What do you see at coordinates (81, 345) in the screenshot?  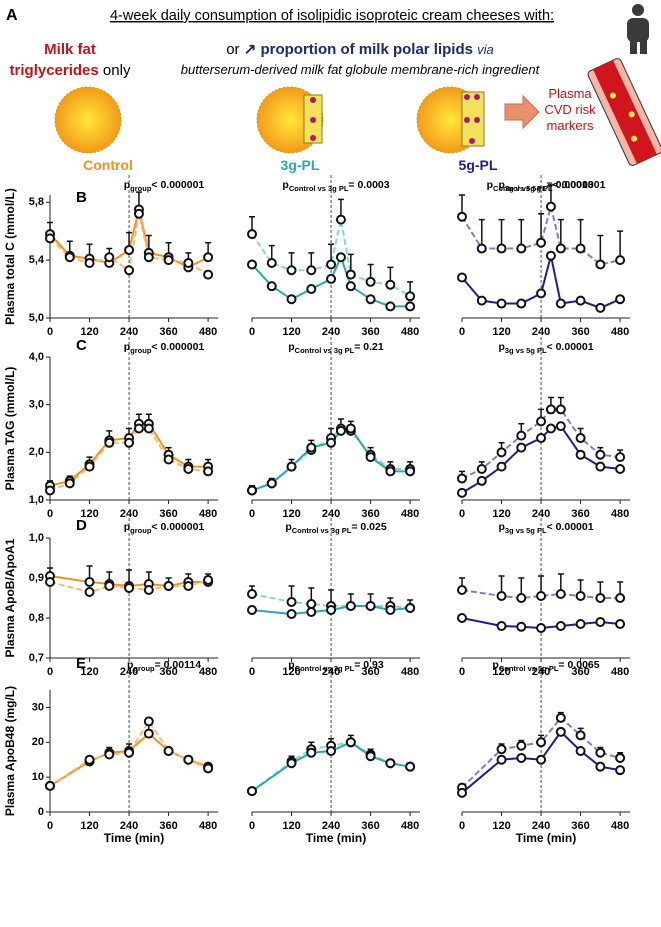 I see `panel-letter: C` at bounding box center [81, 345].